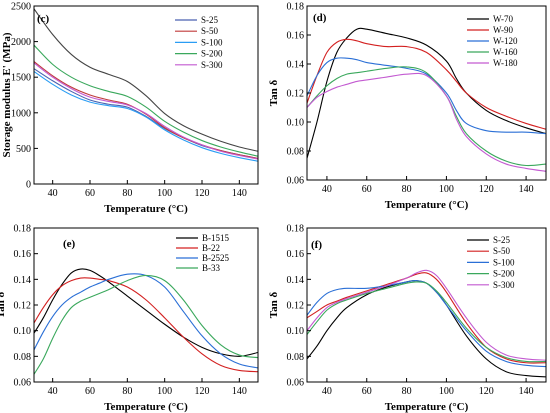 The height and width of the screenshot is (413, 550). I want to click on legend-label: W-160, so click(505, 52).